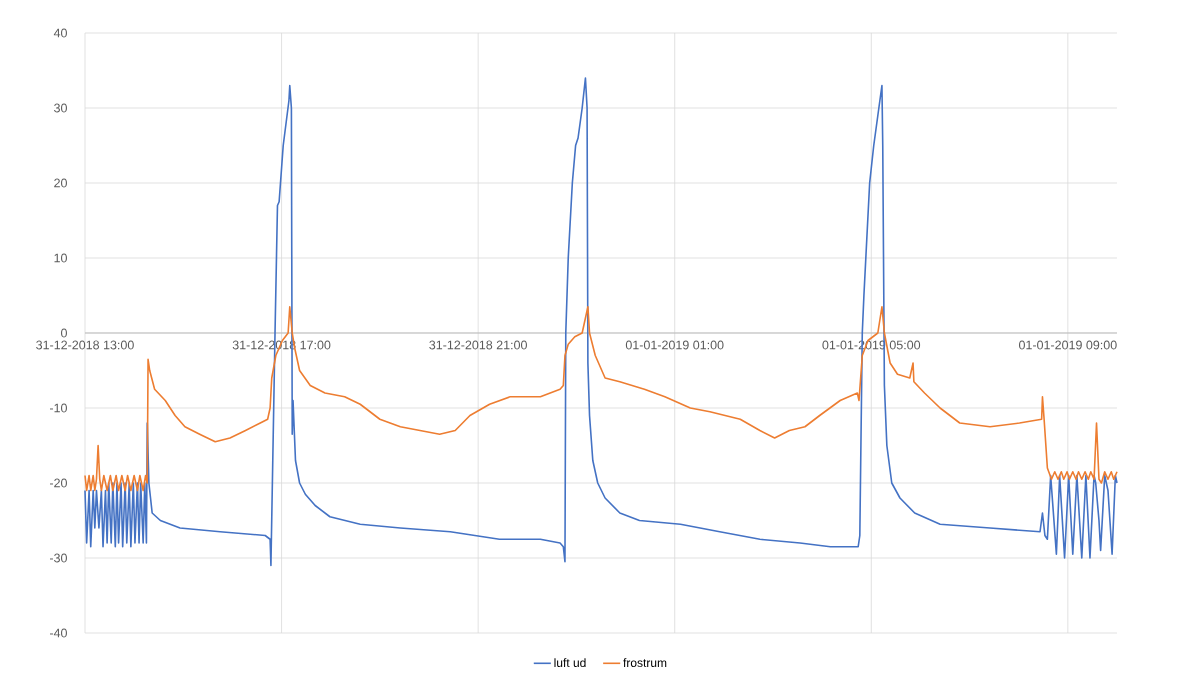 The image size is (1179, 681). Describe the element at coordinates (570, 663) in the screenshot. I see `legend-label: luft ud` at that location.